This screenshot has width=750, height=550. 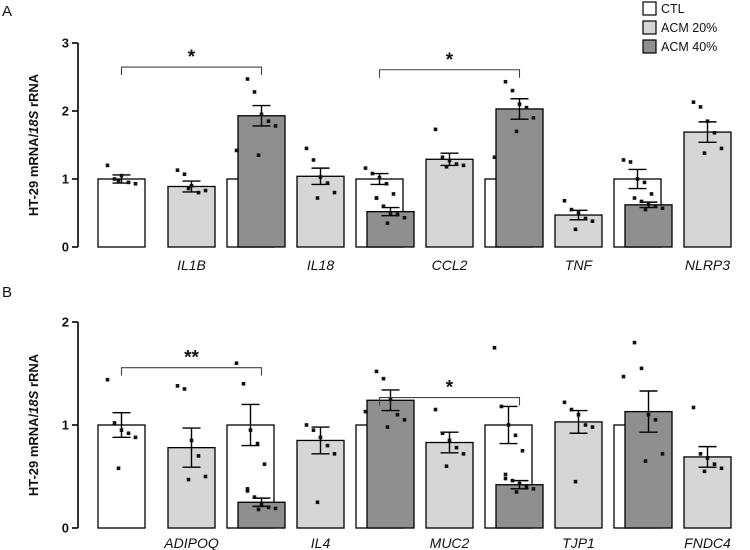 I want to click on category-label-nlrp3: NLRP3, so click(x=707, y=265).